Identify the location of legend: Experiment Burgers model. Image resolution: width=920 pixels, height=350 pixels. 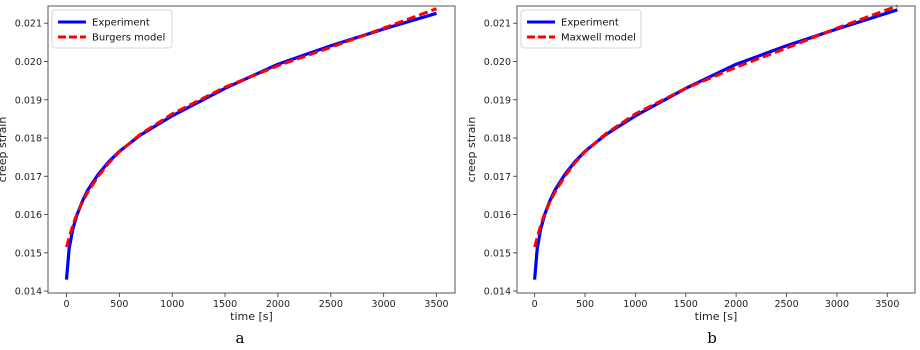
(112, 29).